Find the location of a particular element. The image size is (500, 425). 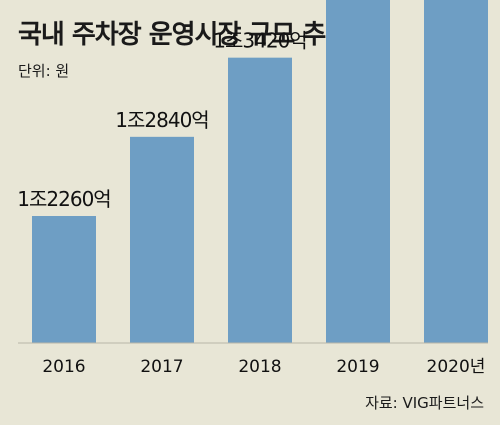

unit-label: 단위: 원 is located at coordinates (44, 71).